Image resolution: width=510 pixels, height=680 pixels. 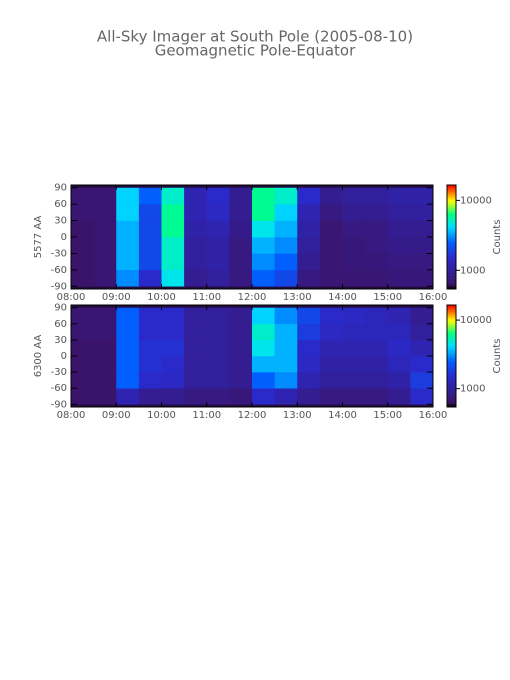 What do you see at coordinates (252, 297) in the screenshot?
I see `x-tick-label: 12:00` at bounding box center [252, 297].